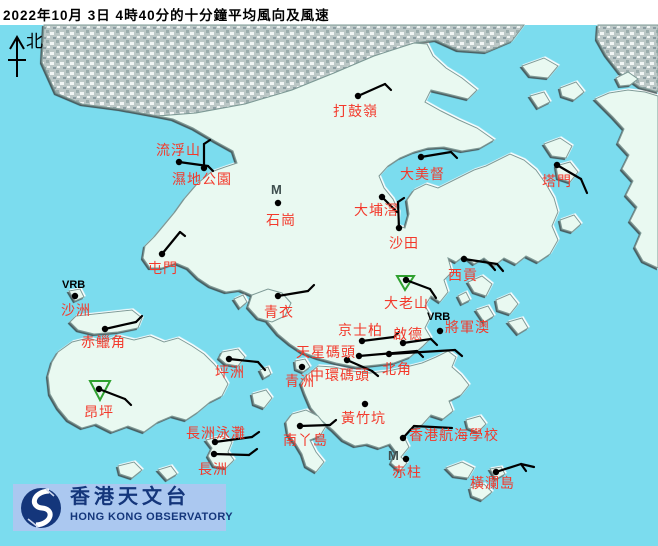 The width and height of the screenshot is (658, 546). Describe the element at coordinates (103, 342) in the screenshot. I see `station-label: 赤鱲角` at that location.